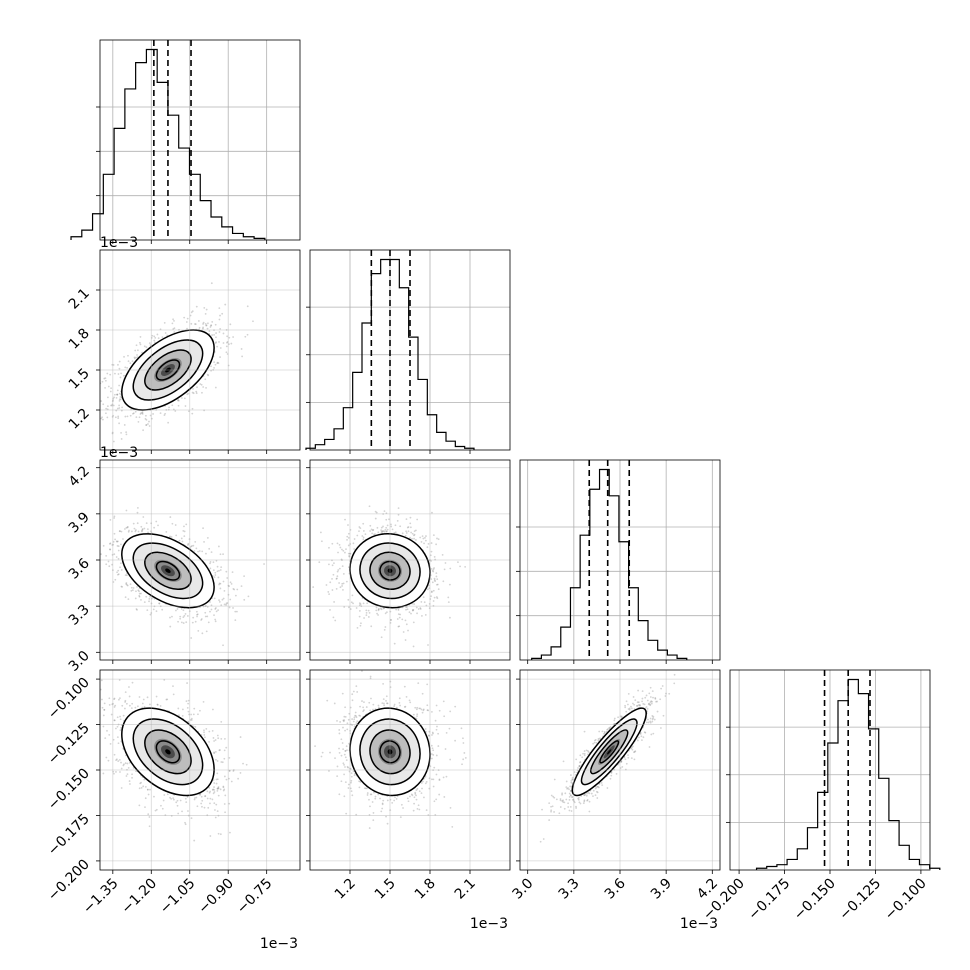  I want to click on contour-0.5-sigma, so click(390, 570).